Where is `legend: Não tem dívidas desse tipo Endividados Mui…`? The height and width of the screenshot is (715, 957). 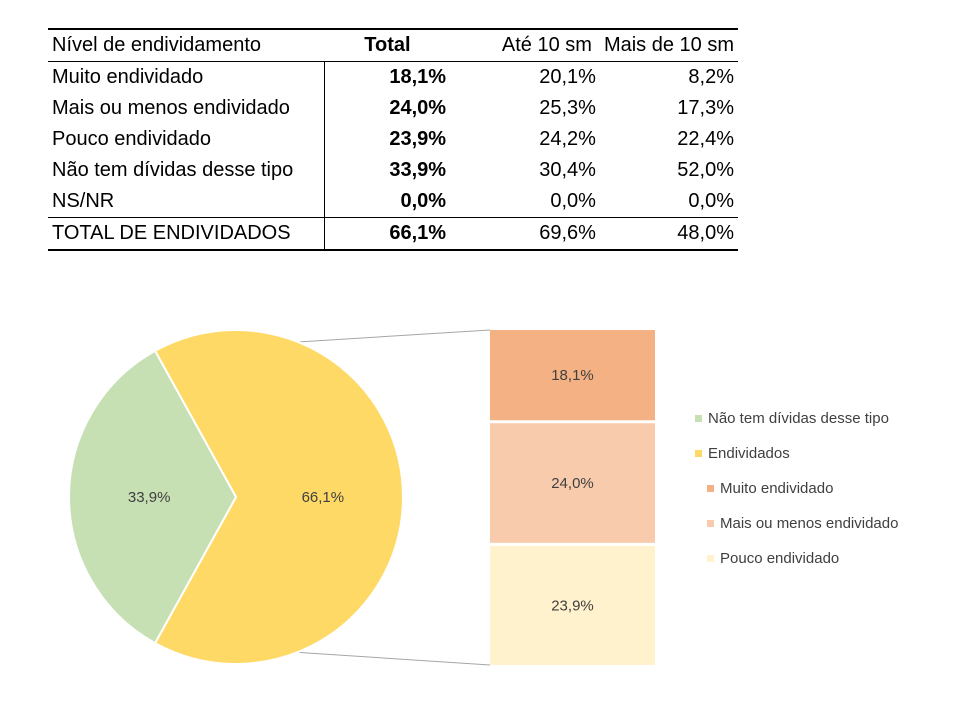 legend: Não tem dívidas desse tipo Endividados Mui… is located at coordinates (796, 488).